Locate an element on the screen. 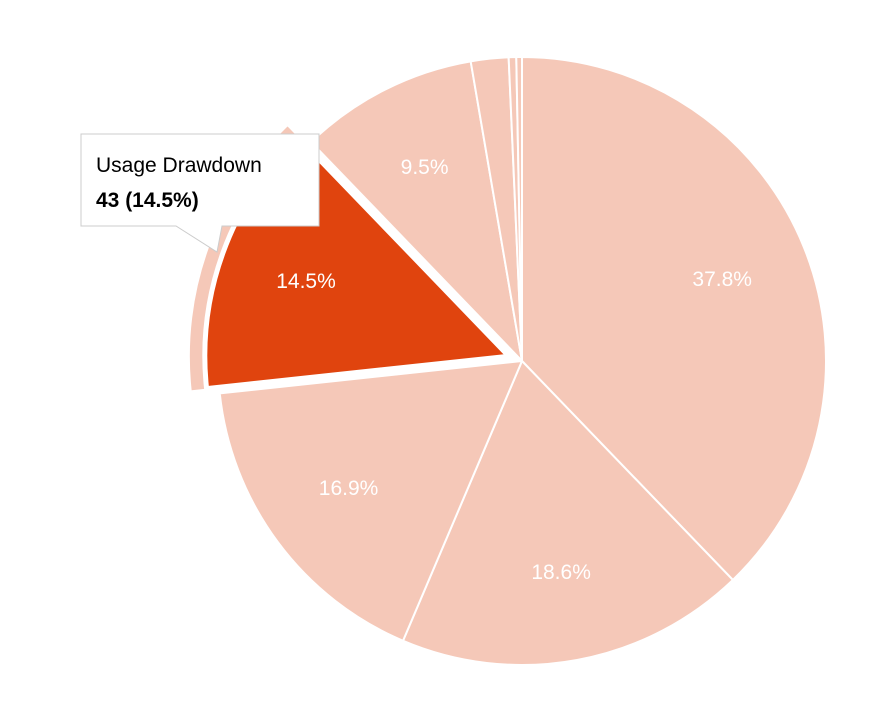  tooltip-box is located at coordinates (200, 193).